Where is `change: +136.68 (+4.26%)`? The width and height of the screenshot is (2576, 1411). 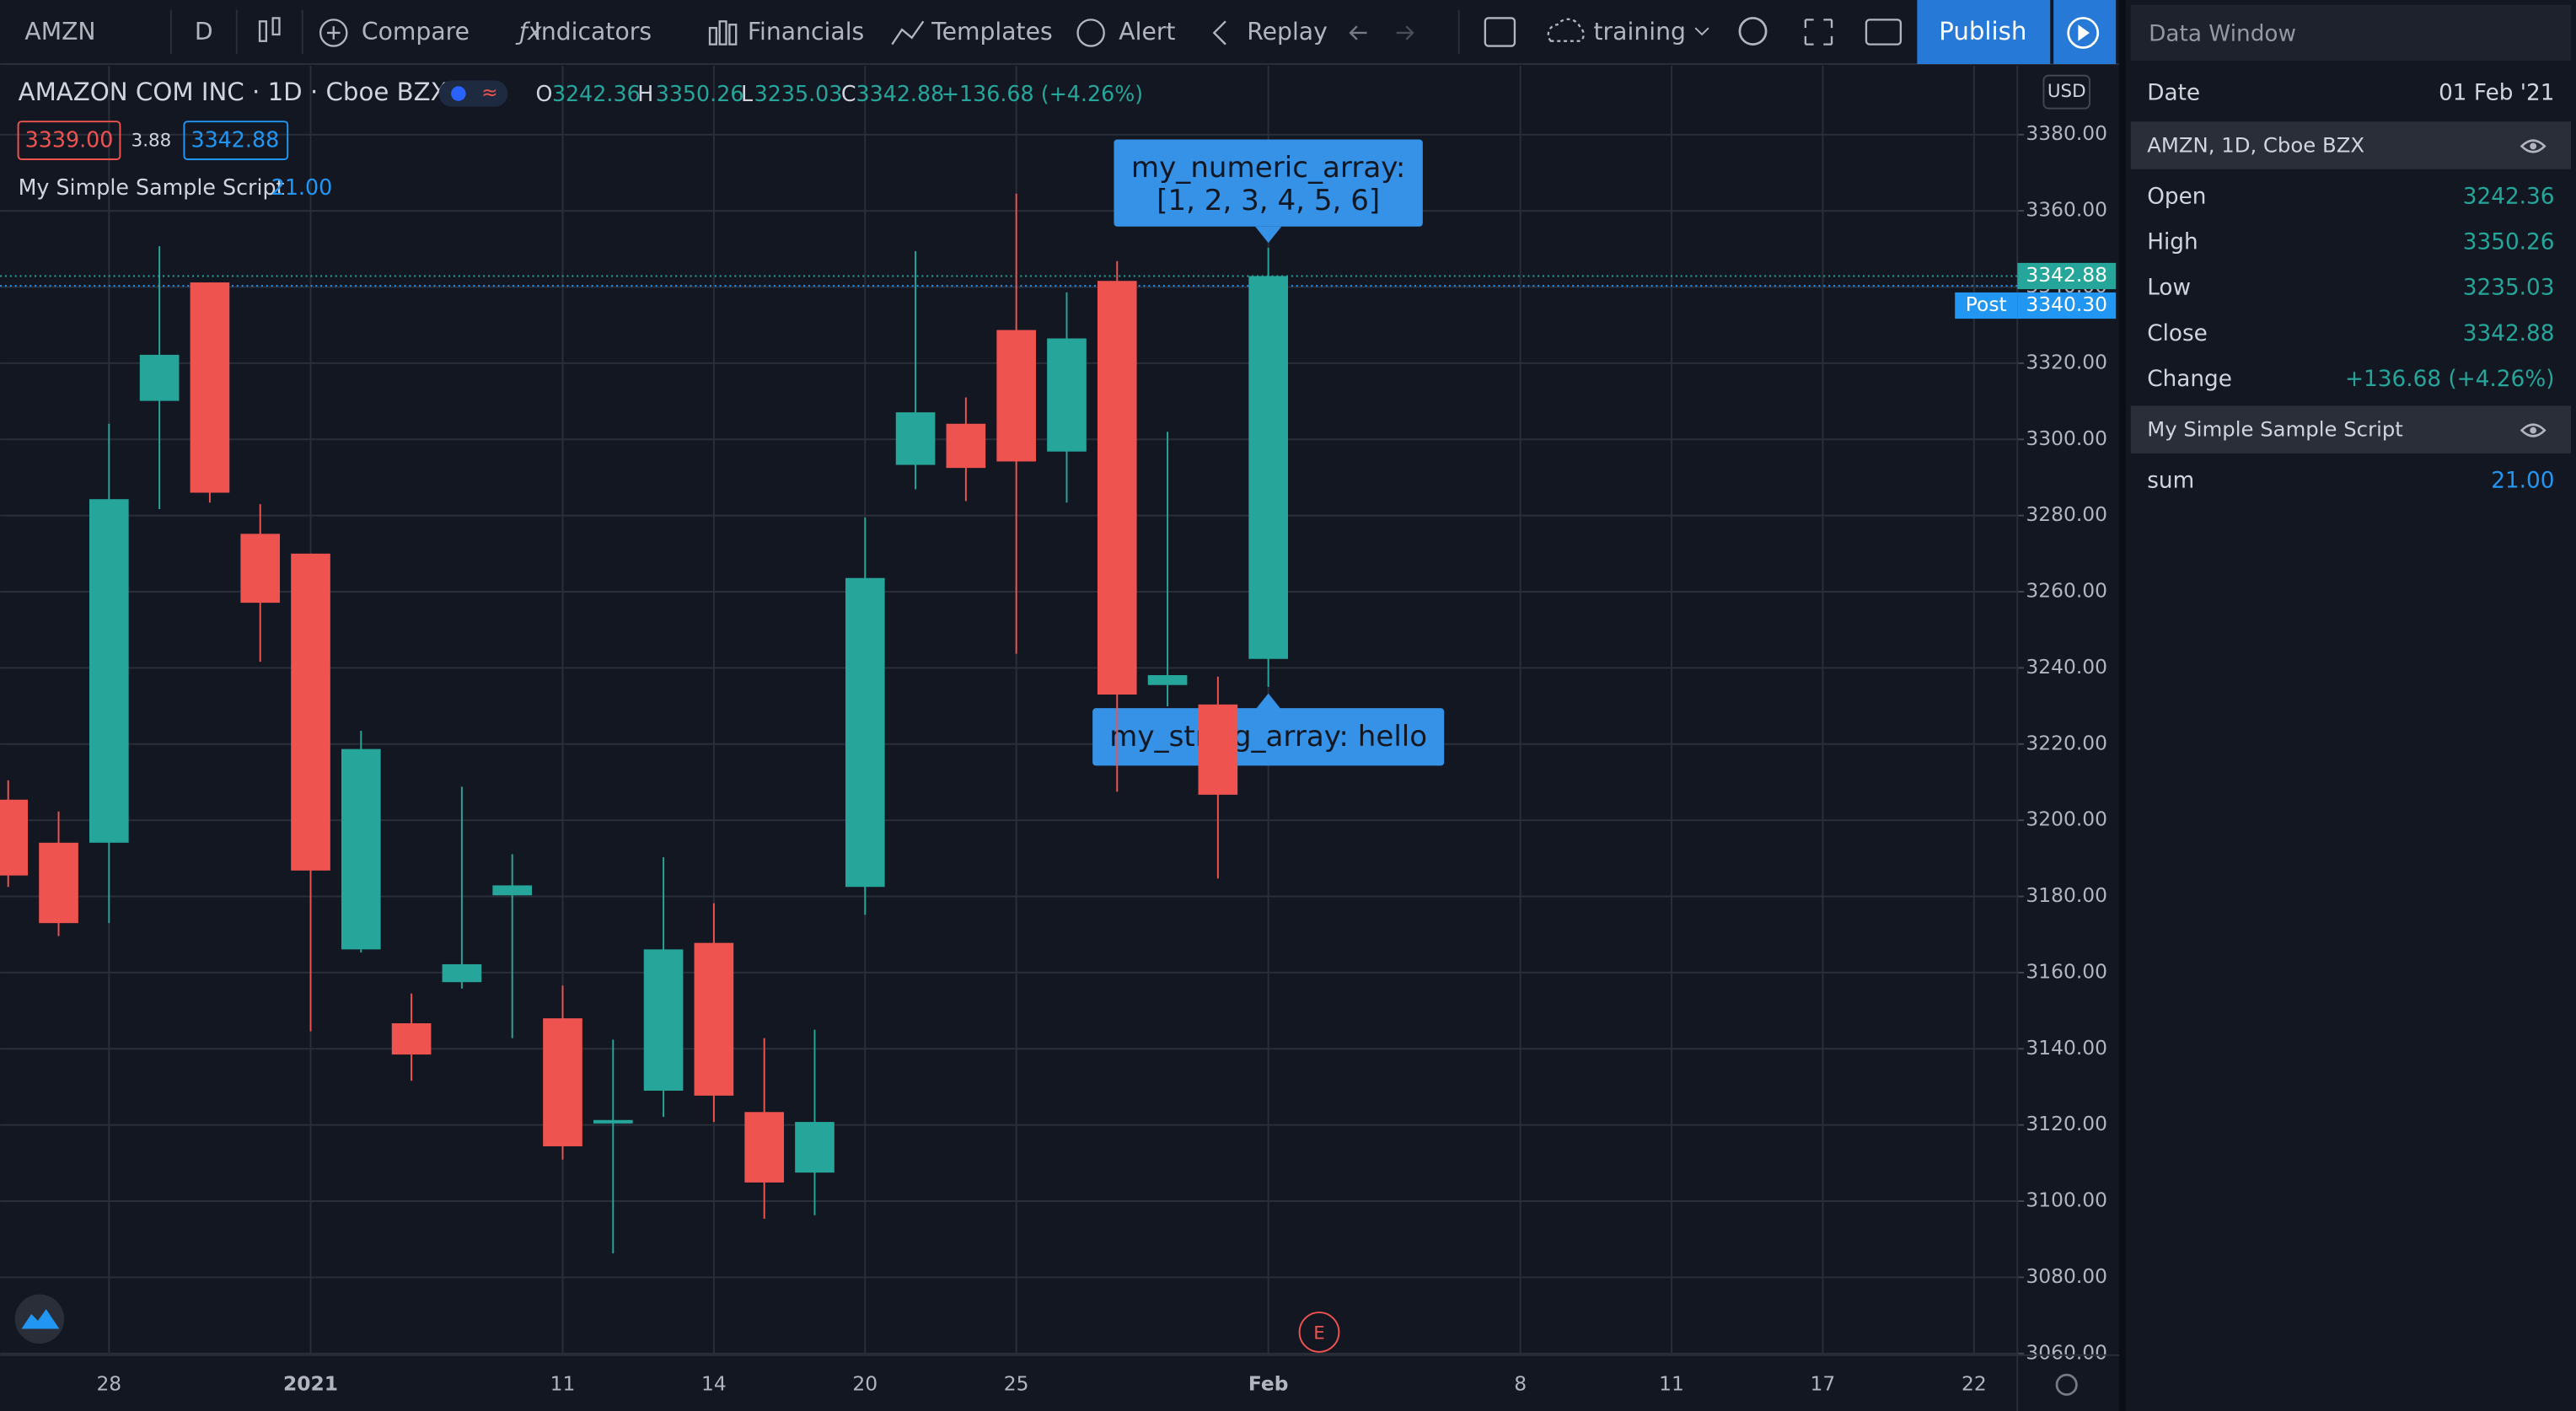
change: +136.68 (+4.26%) is located at coordinates (1042, 93).